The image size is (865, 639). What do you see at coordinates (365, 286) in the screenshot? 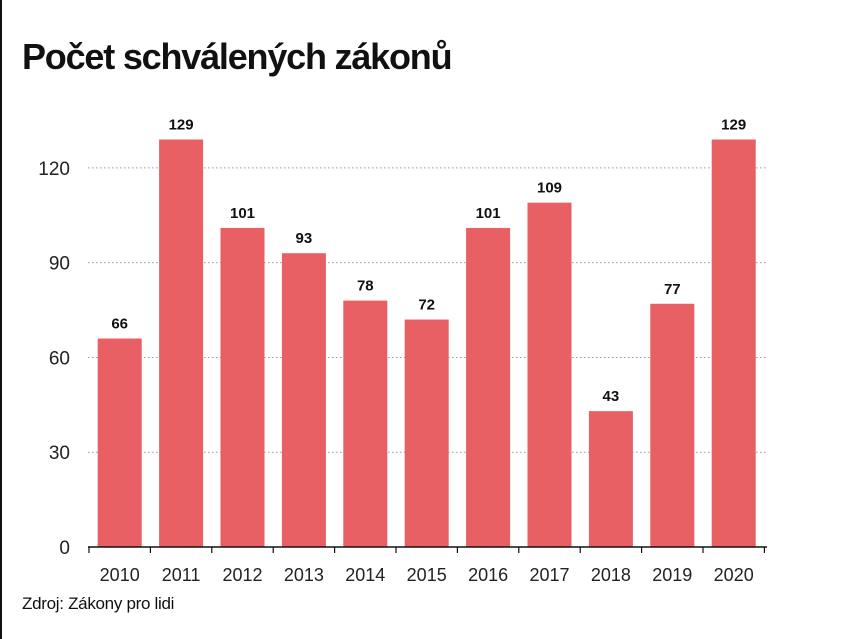
I see `data-label: 78` at bounding box center [365, 286].